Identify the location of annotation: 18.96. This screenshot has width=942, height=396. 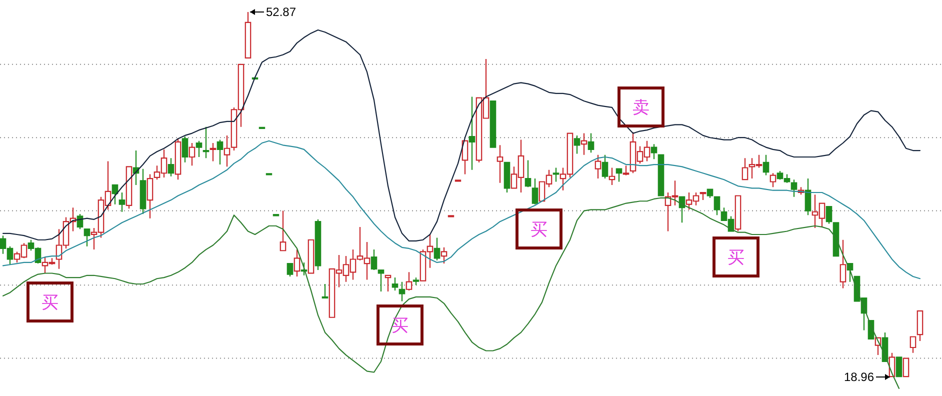
(859, 377).